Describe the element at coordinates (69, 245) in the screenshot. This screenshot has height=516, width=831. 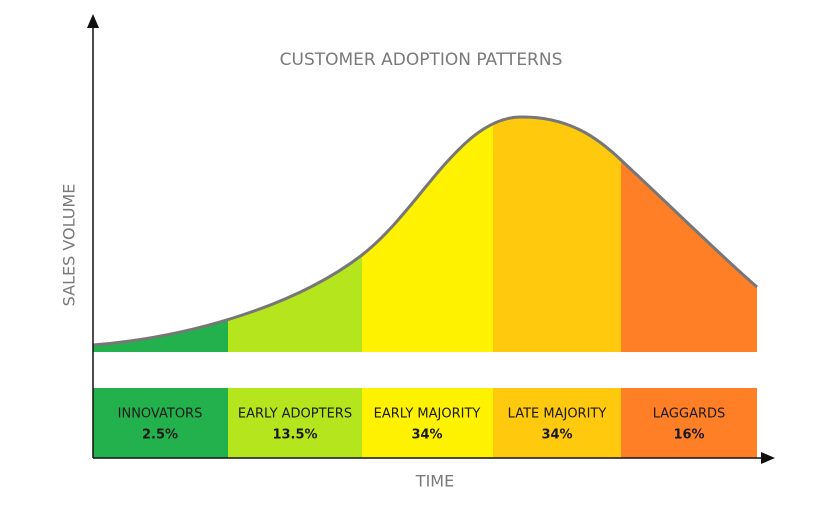
I see `y-axis-label: SALES VOLUME` at that location.